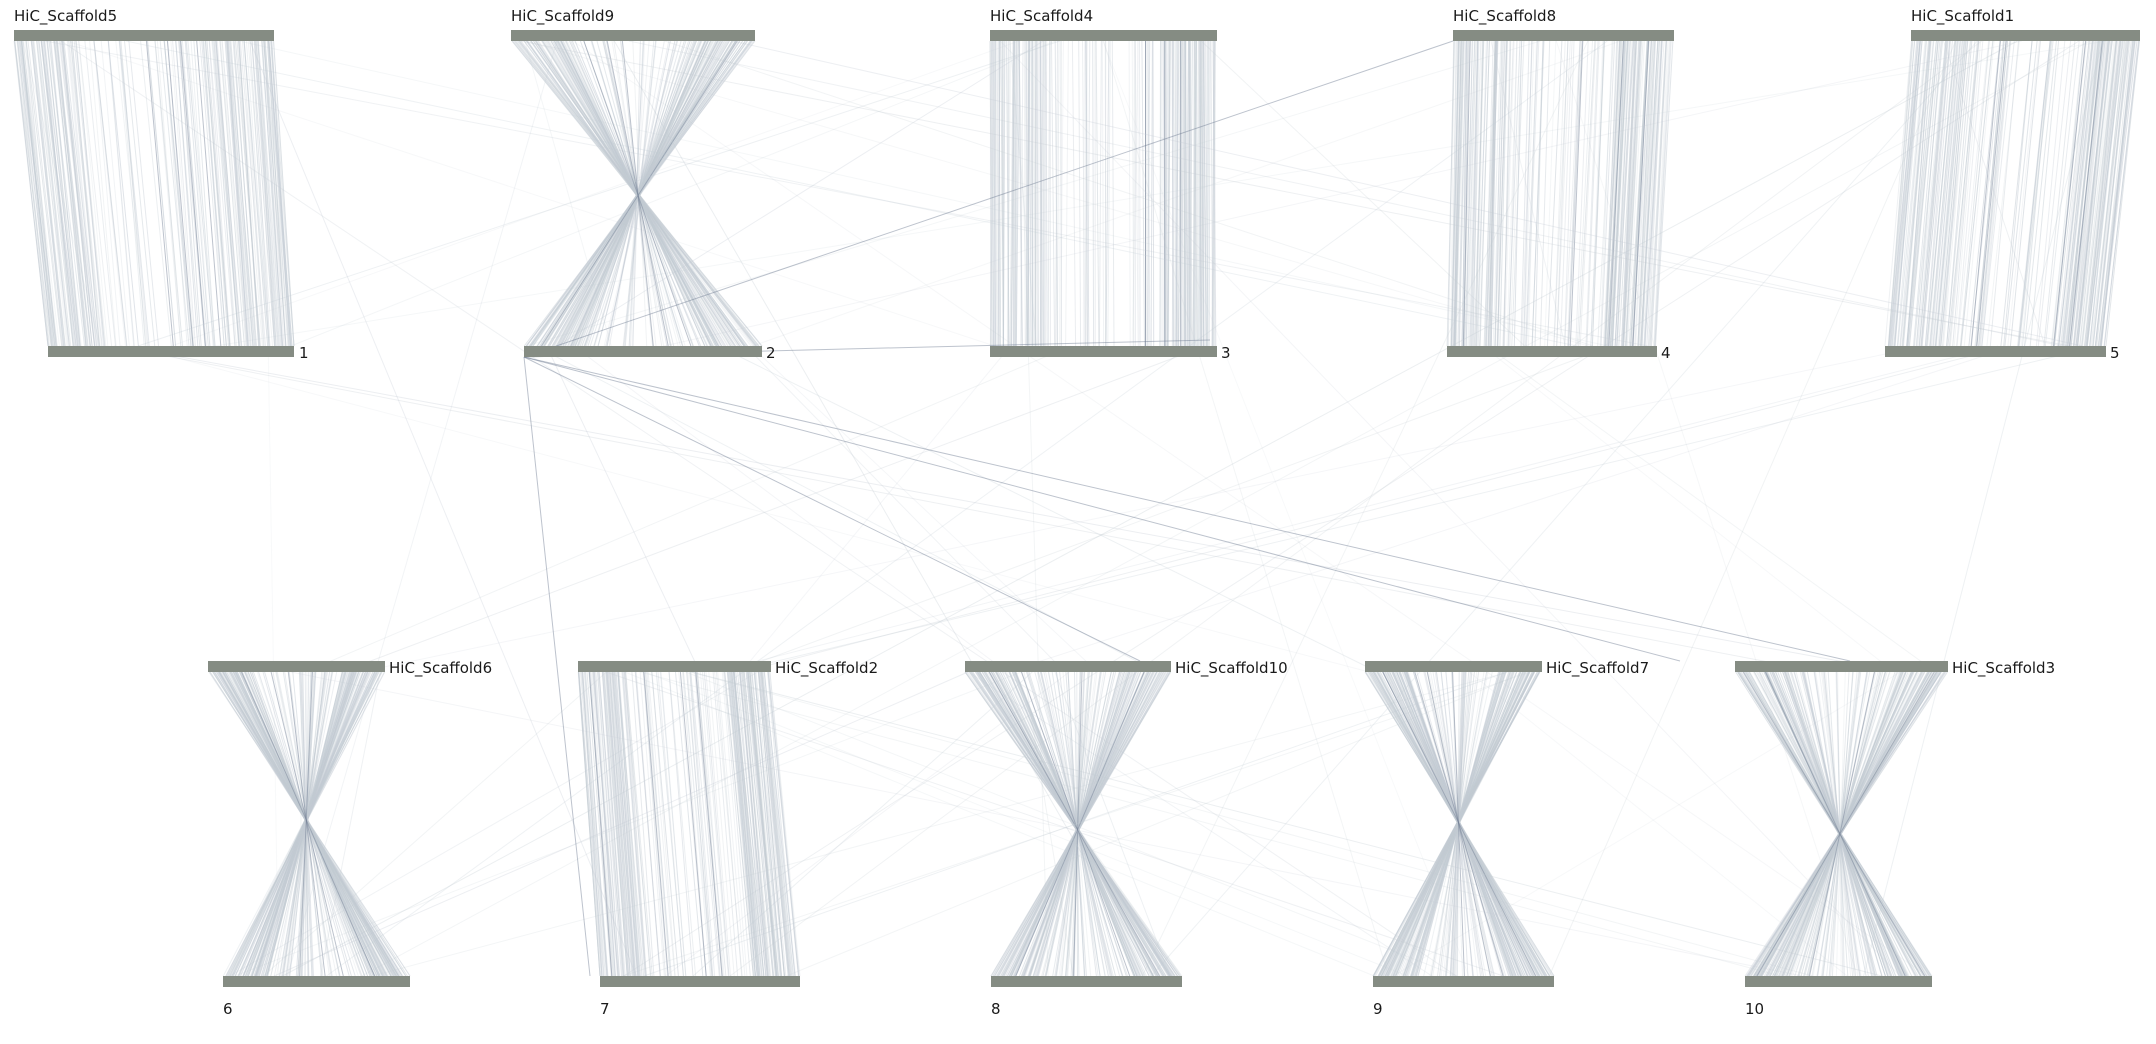 This screenshot has height=1044, width=2156. What do you see at coordinates (1504, 16) in the screenshot?
I see `reference-chromosome-label: HiC_Scaffold8` at bounding box center [1504, 16].